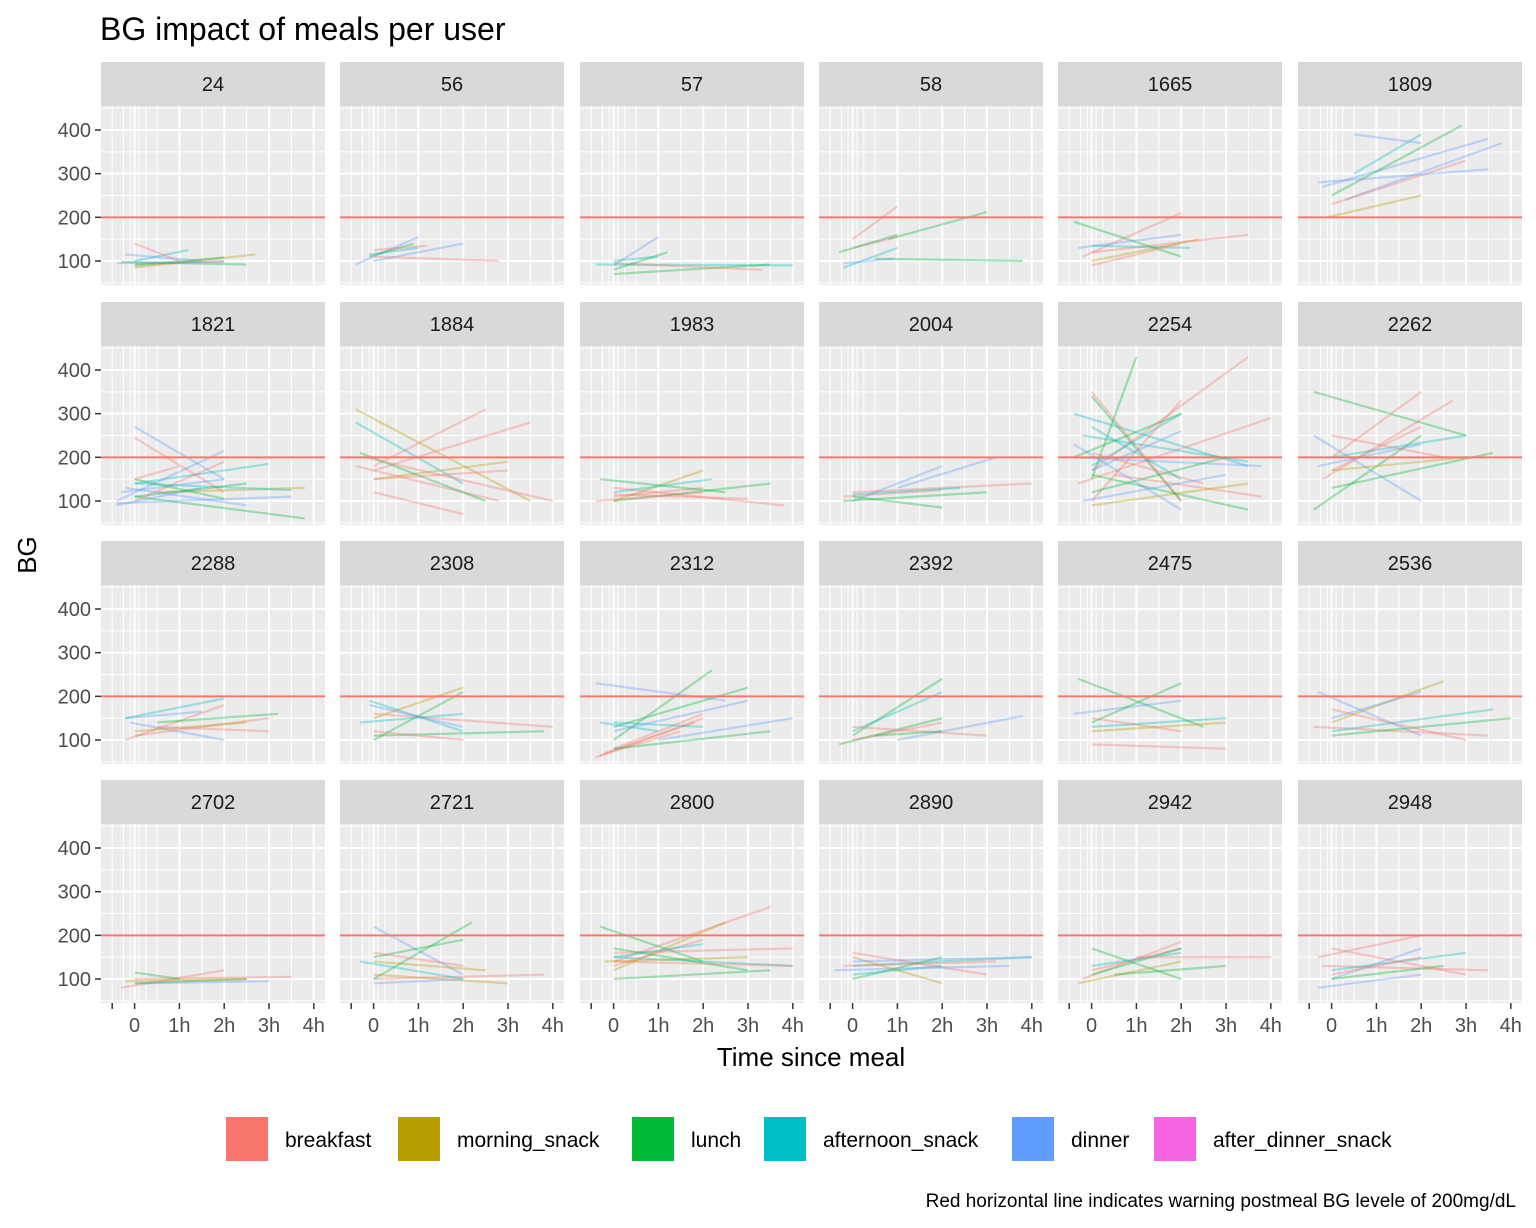 The image size is (1536, 1228). I want to click on x-tick-label: 1h, so click(1376, 1026).